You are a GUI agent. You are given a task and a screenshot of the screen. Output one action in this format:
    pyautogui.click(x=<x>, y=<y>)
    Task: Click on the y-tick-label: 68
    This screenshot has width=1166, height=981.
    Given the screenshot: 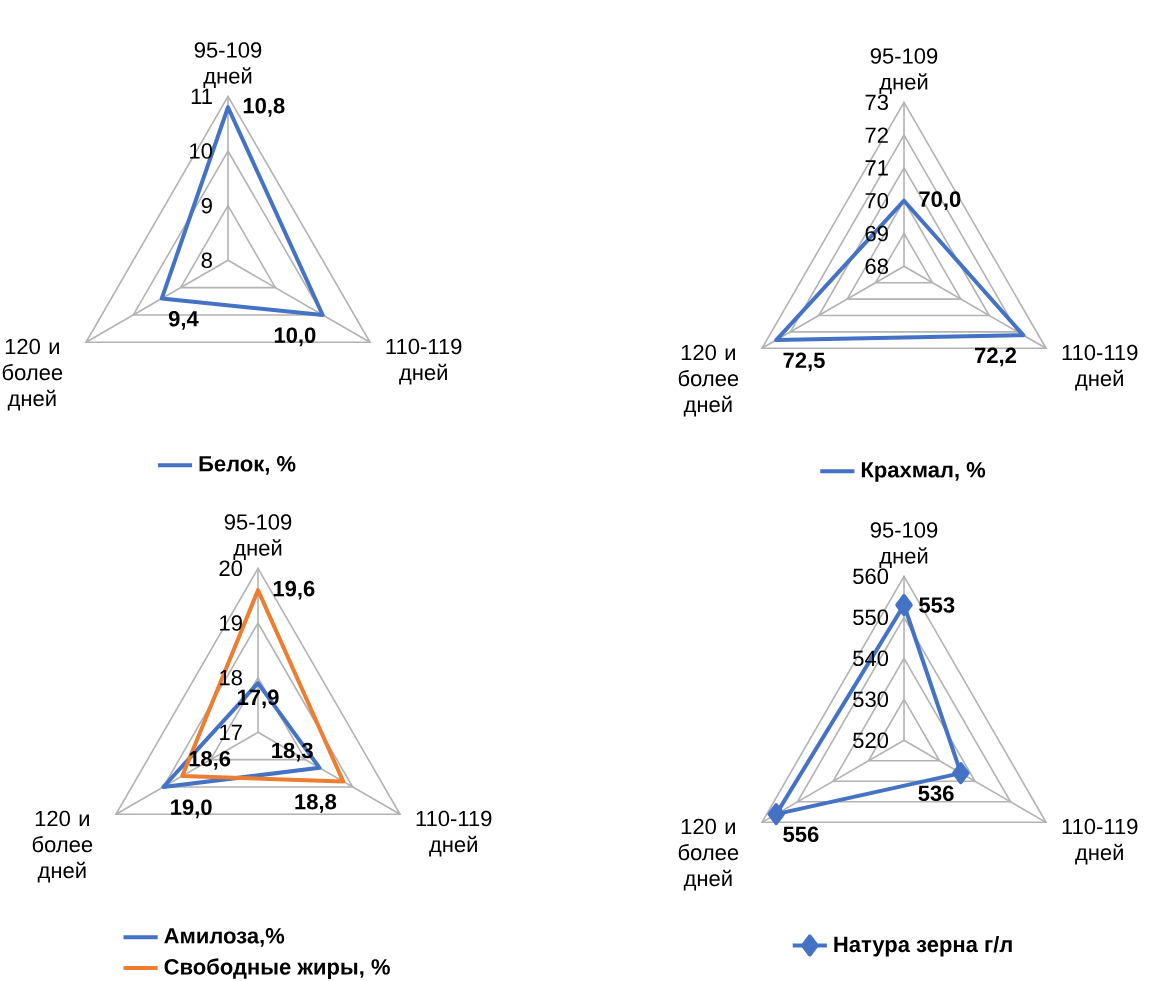 What is the action you would take?
    pyautogui.click(x=876, y=266)
    